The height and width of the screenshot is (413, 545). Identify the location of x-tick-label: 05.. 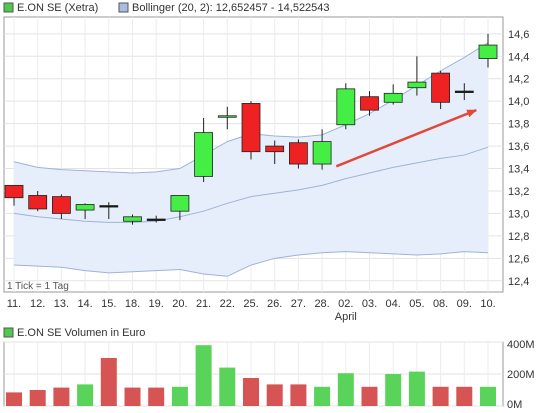
(416, 304).